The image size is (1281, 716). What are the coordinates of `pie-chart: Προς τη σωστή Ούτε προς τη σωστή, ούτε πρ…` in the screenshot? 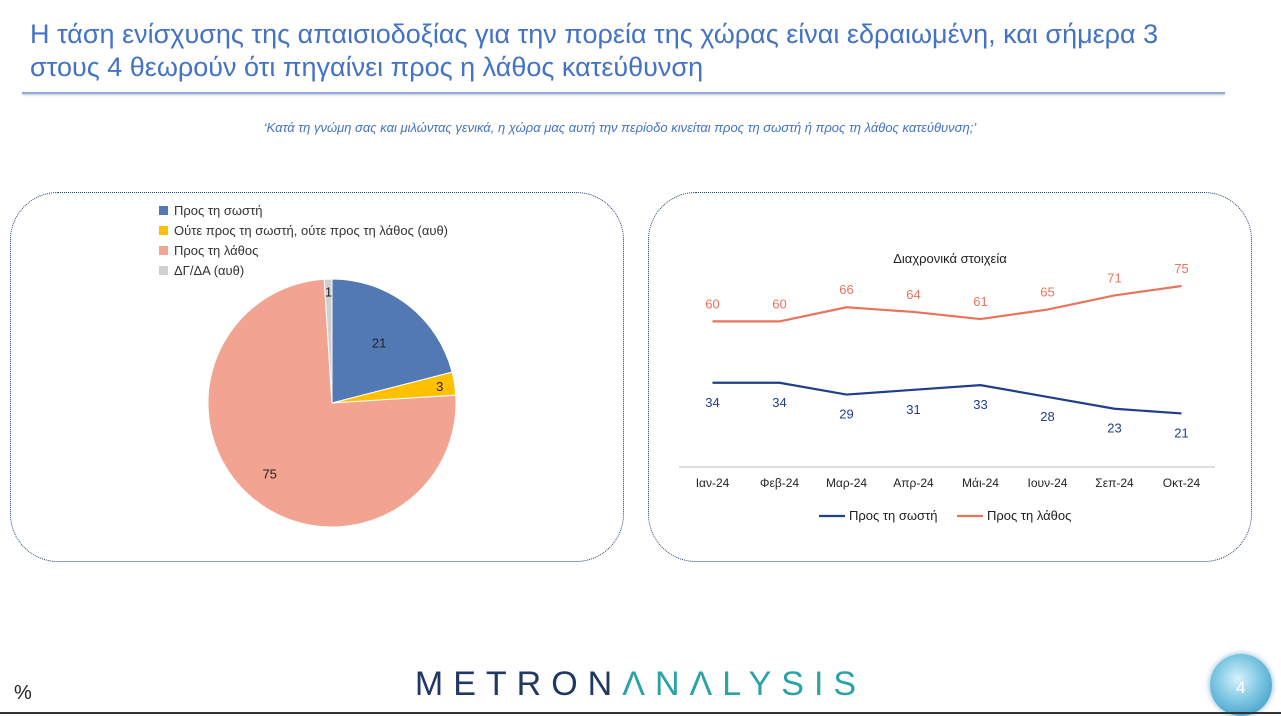 It's located at (308, 365).